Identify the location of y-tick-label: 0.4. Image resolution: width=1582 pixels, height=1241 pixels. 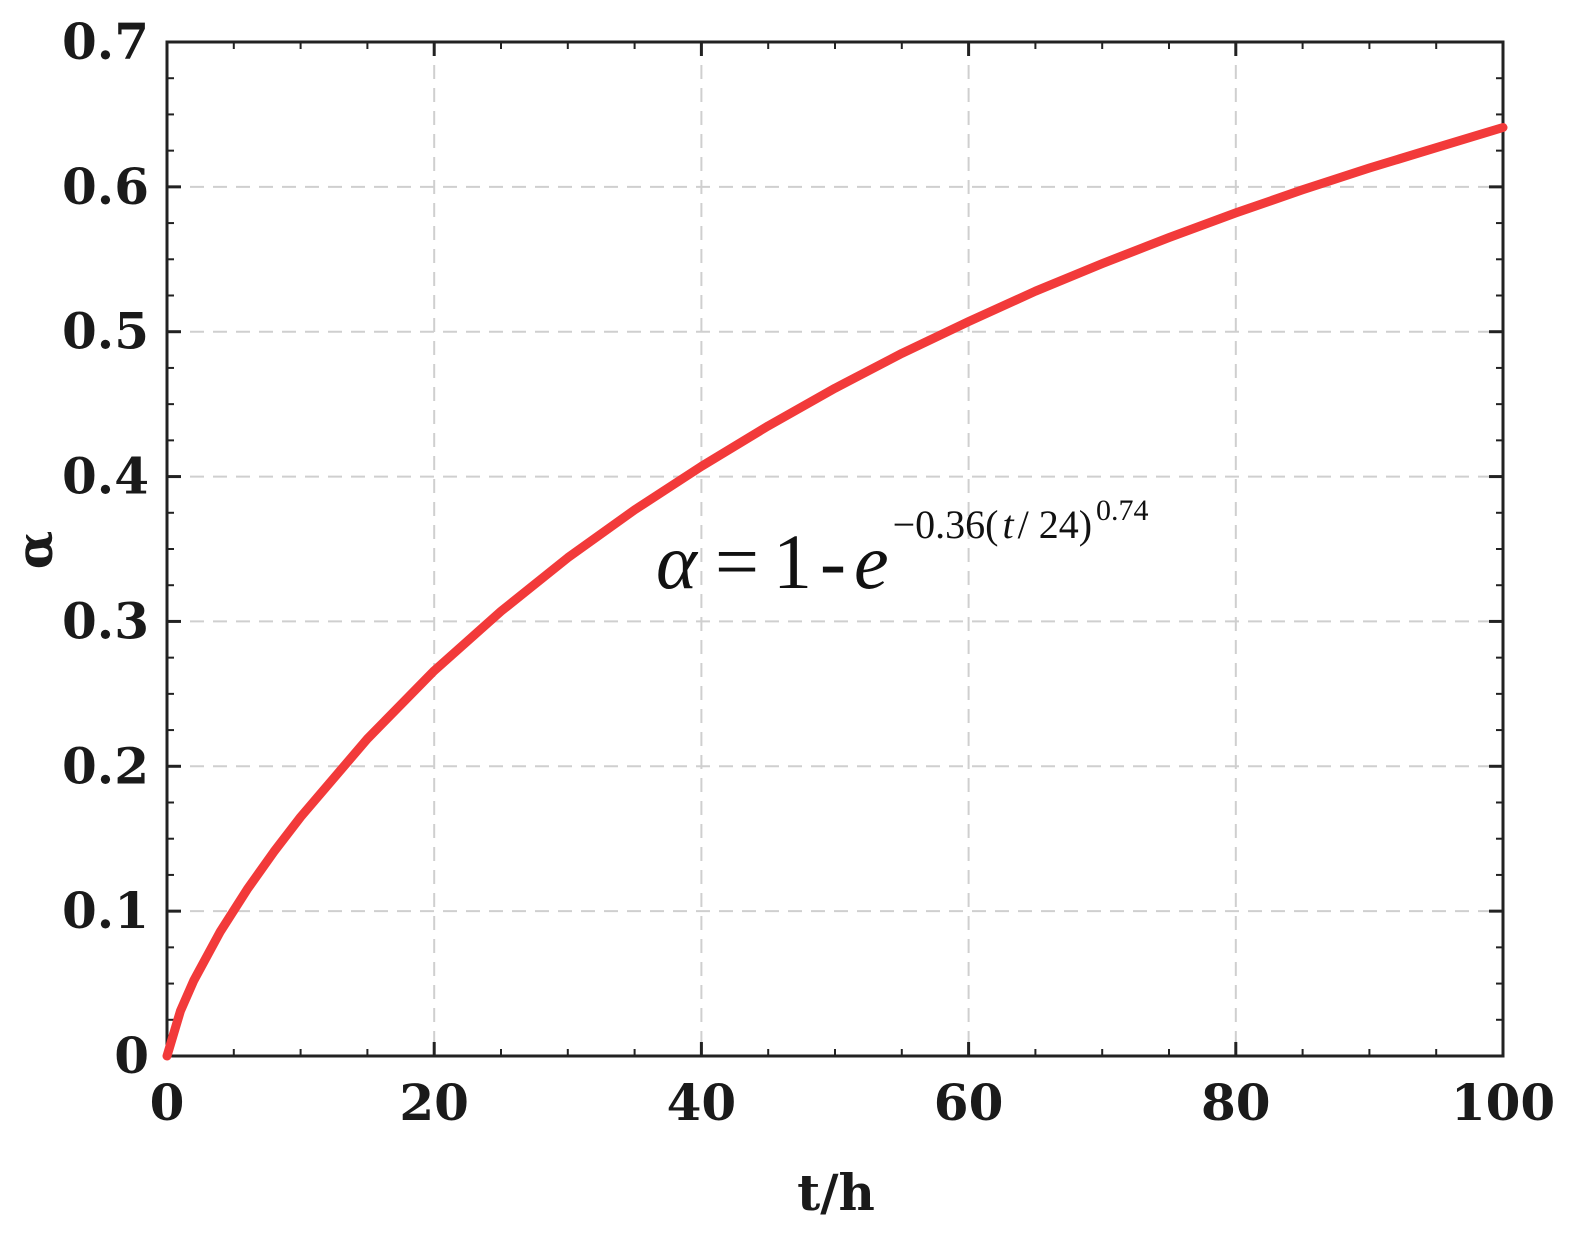
(105, 476).